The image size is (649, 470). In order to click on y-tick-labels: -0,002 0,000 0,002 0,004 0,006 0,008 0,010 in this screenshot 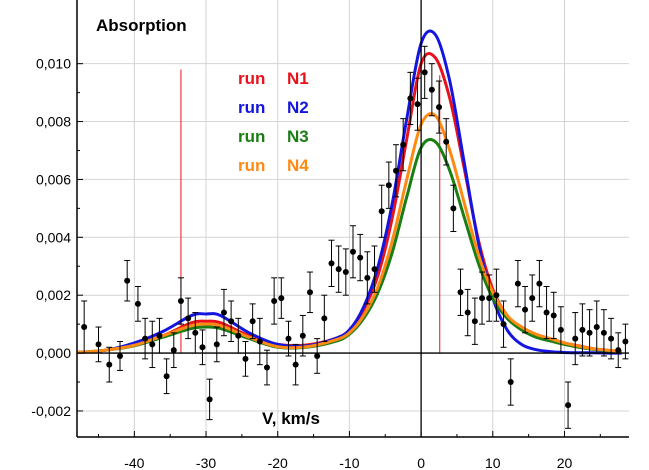, I will do `click(51, 237)`.